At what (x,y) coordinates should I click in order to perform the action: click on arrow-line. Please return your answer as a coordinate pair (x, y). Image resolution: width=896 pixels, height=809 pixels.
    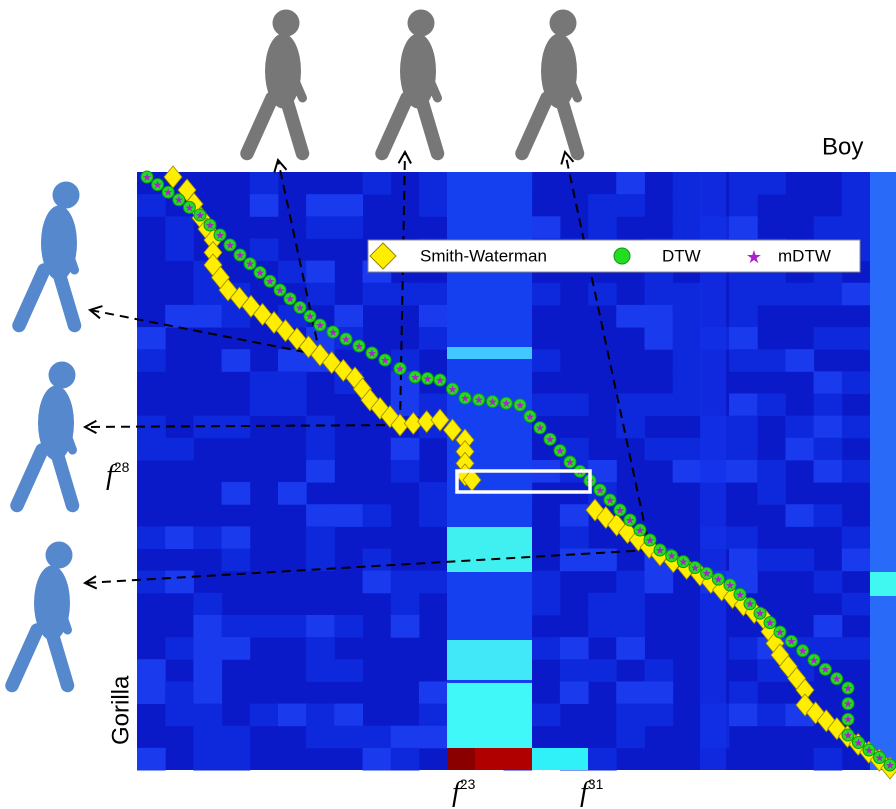
    Looking at the image, I should click on (402, 288).